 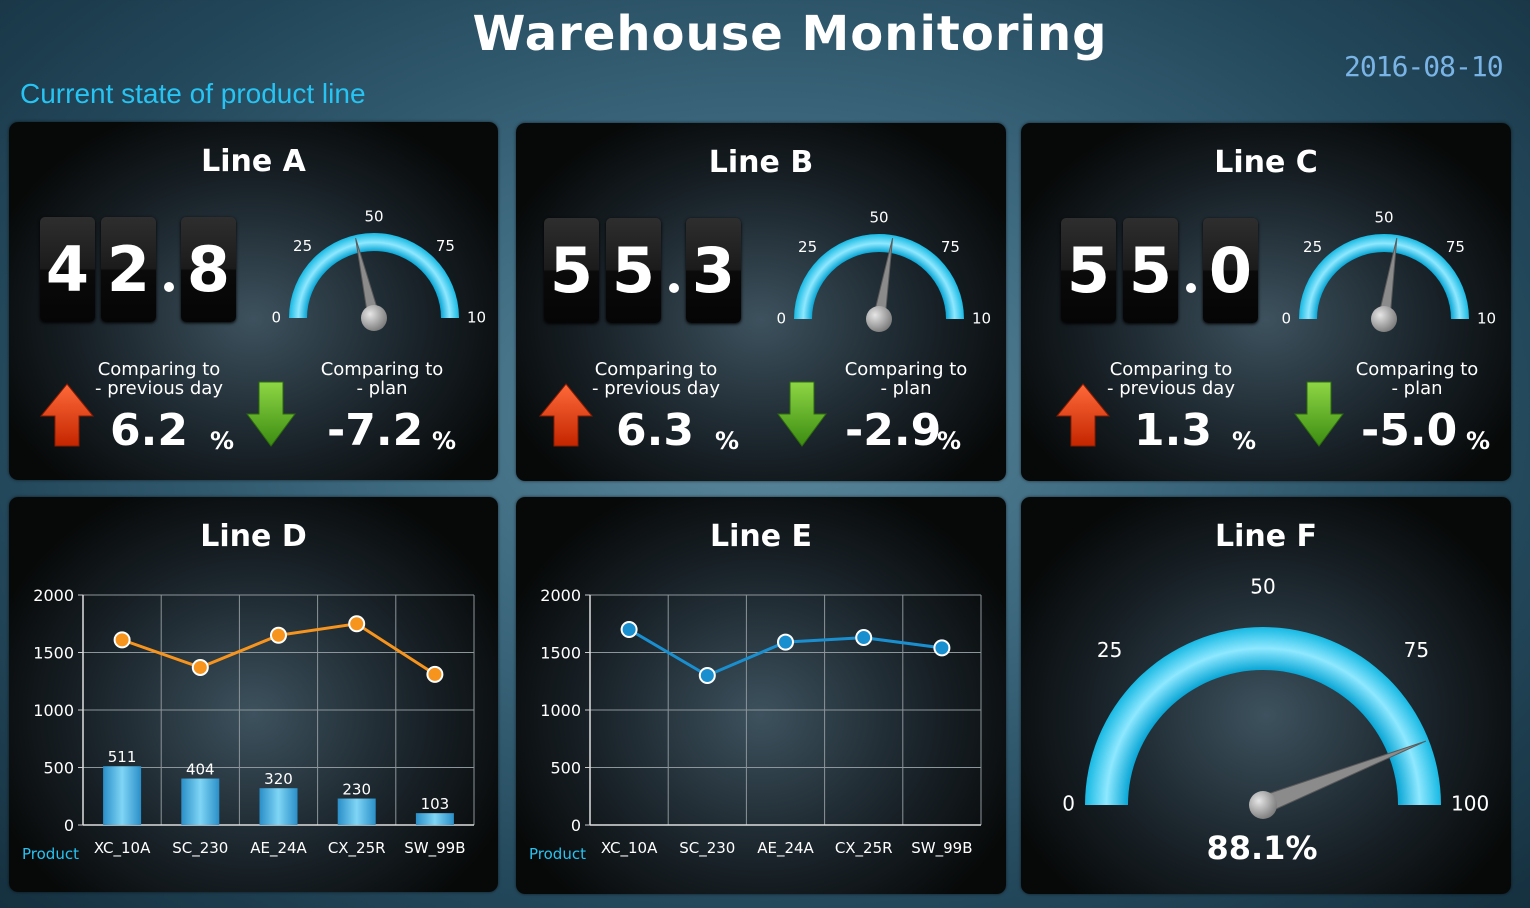 What do you see at coordinates (713, 270) in the screenshot?
I see `digit-3: 3` at bounding box center [713, 270].